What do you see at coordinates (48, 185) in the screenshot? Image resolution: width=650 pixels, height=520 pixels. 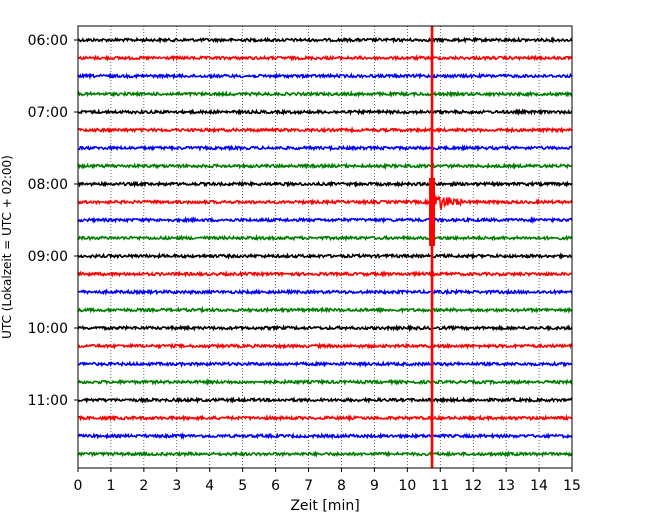 I see `y-tick-label: 08:00` at bounding box center [48, 185].